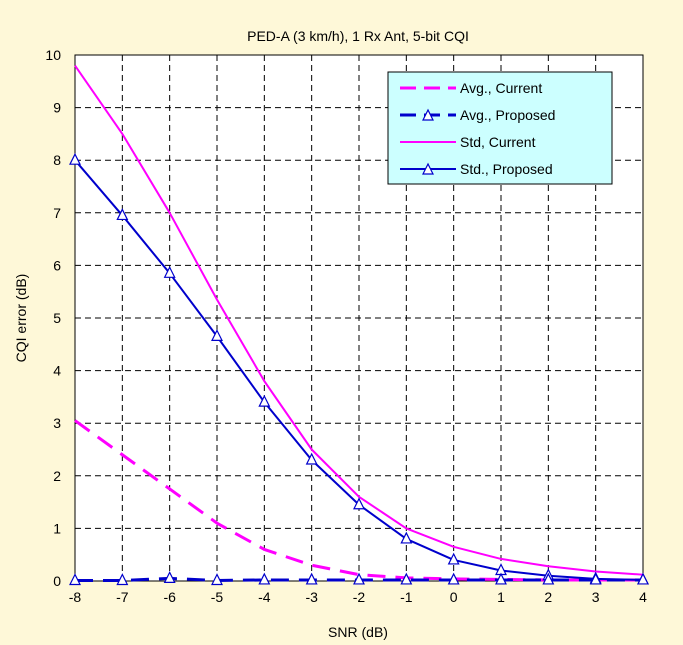 The width and height of the screenshot is (683, 645). Describe the element at coordinates (53, 55) in the screenshot. I see `y-tick-label: 10` at that location.